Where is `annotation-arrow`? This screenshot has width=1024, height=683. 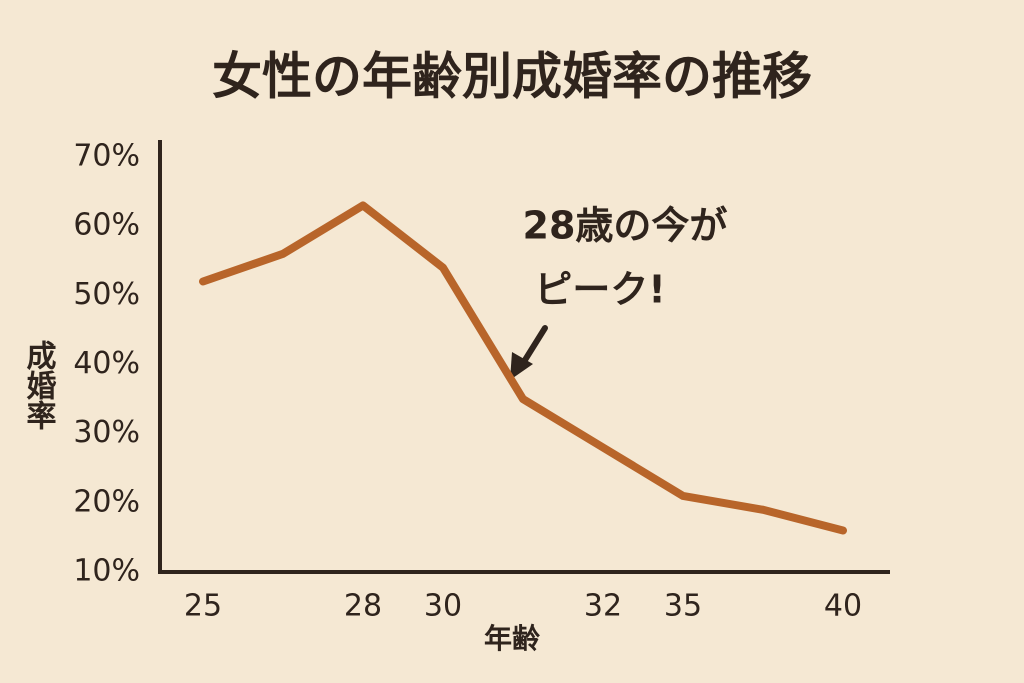
annotation-arrow is located at coordinates (529, 352).